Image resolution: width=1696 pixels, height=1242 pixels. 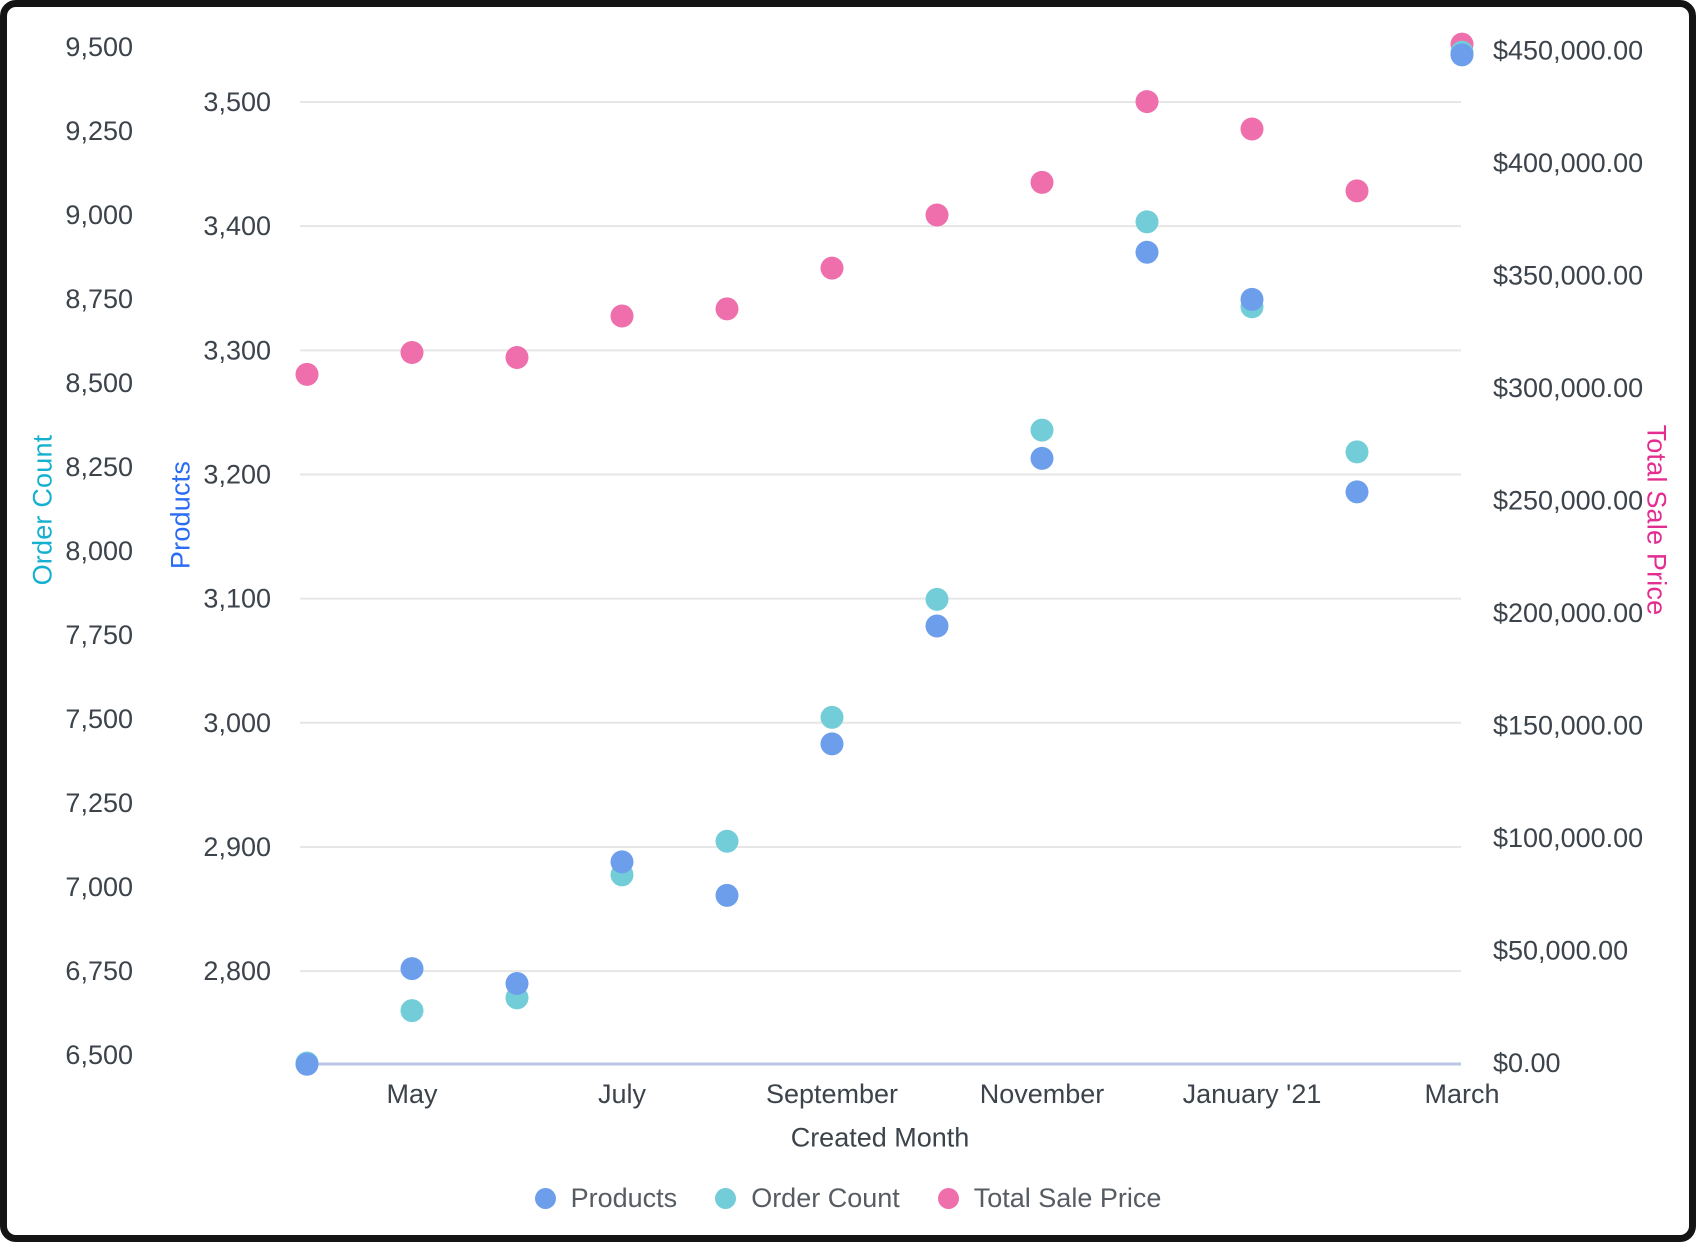 What do you see at coordinates (1252, 1094) in the screenshot?
I see `x-tick-label: January '21` at bounding box center [1252, 1094].